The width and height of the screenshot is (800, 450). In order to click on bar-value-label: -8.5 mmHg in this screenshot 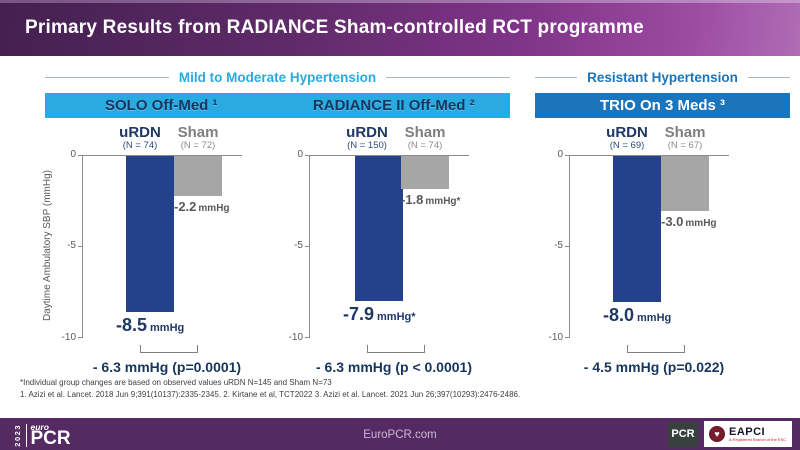, I will do `click(150, 325)`.